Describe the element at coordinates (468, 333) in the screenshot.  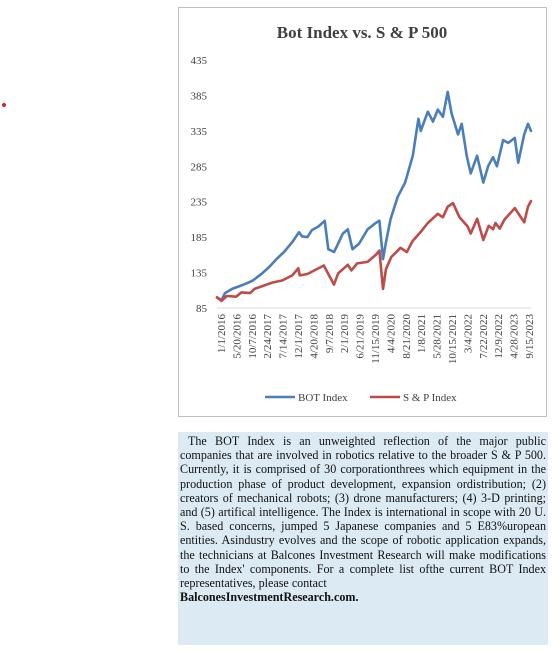
I see `x-tick-label: 3/4/2022` at that location.